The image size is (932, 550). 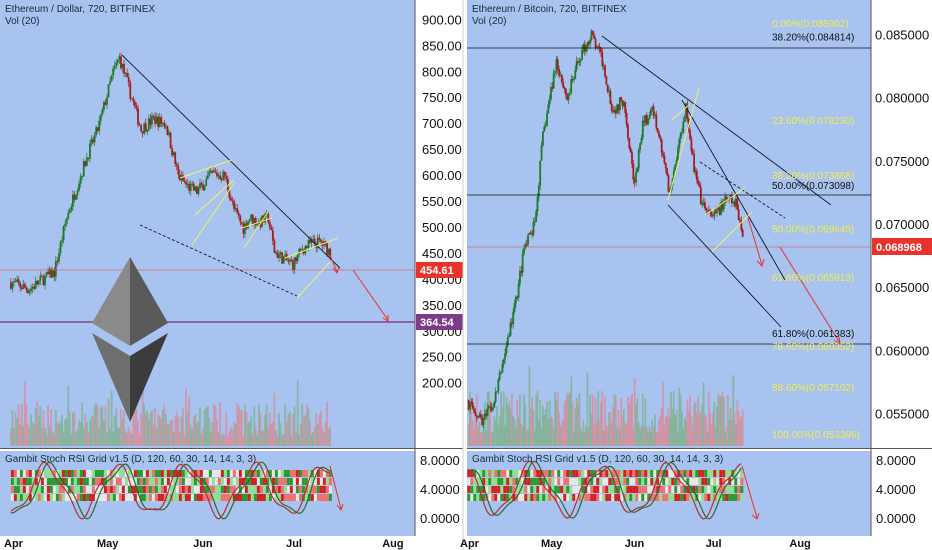 I want to click on stoch-line, so click(x=604, y=490).